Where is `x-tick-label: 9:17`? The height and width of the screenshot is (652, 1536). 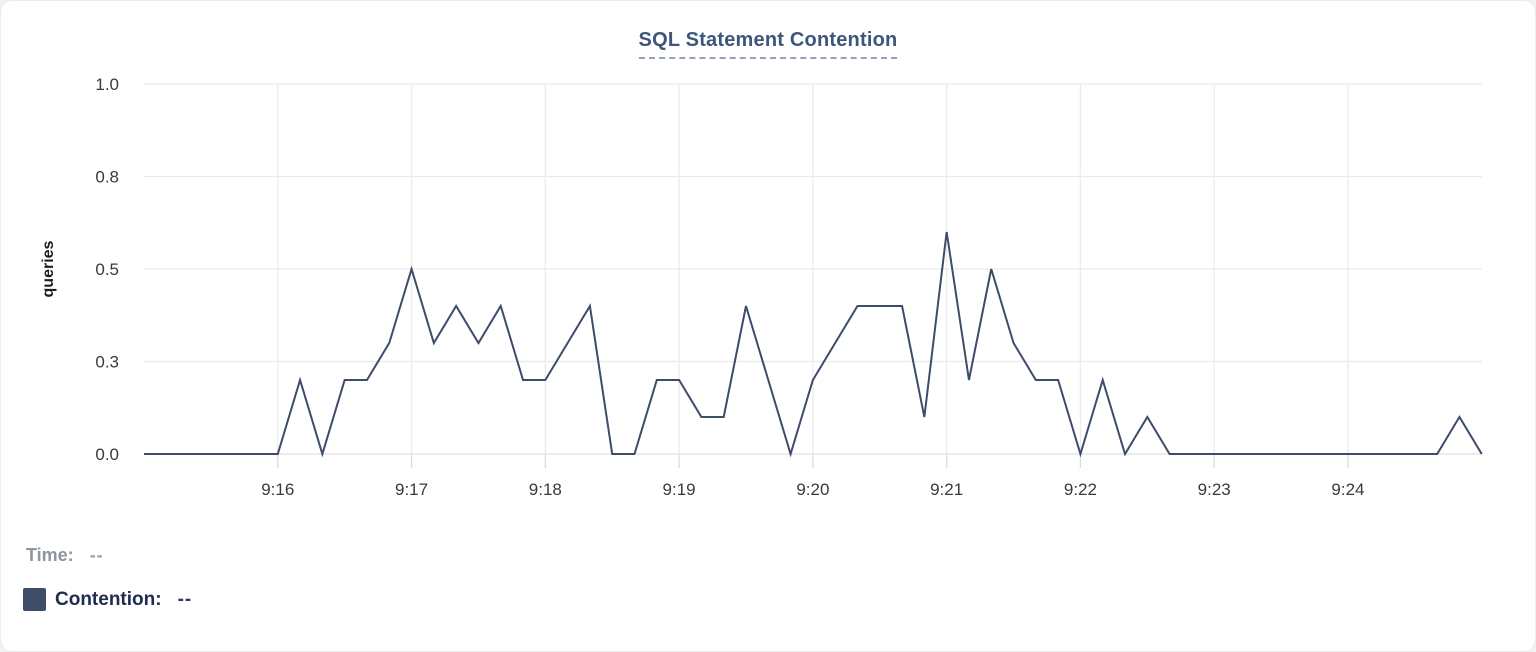 x-tick-label: 9:17 is located at coordinates (411, 489).